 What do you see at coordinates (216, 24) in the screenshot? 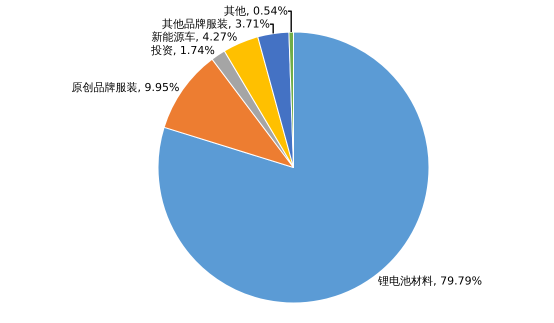
I see `slice-label: 其他品牌服装, 3.71%` at bounding box center [216, 24].